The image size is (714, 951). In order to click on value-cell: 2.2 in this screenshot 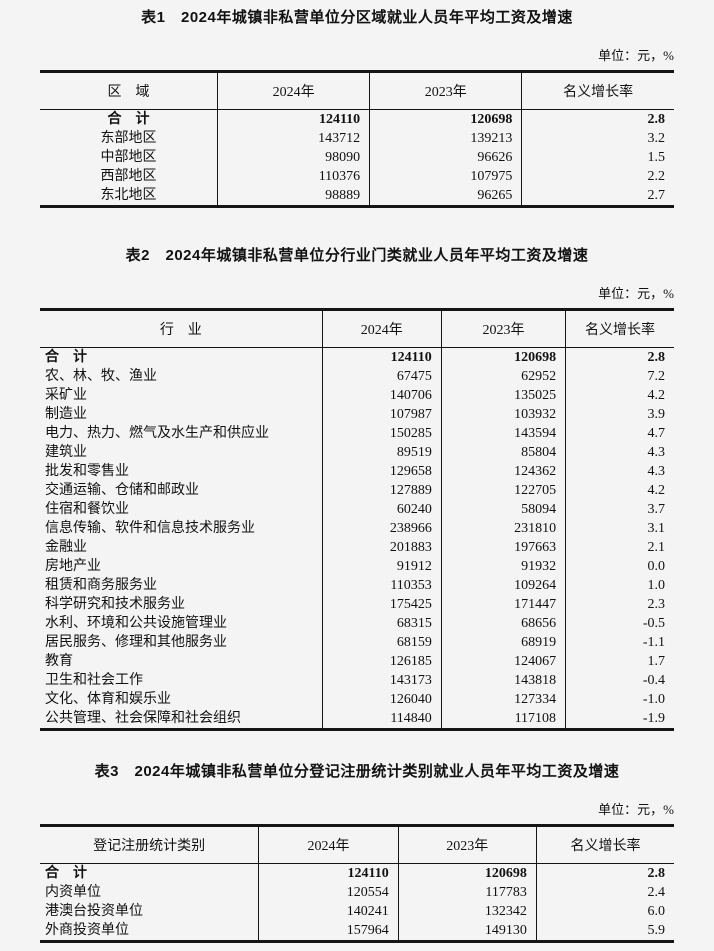, I will do `click(656, 176)`.